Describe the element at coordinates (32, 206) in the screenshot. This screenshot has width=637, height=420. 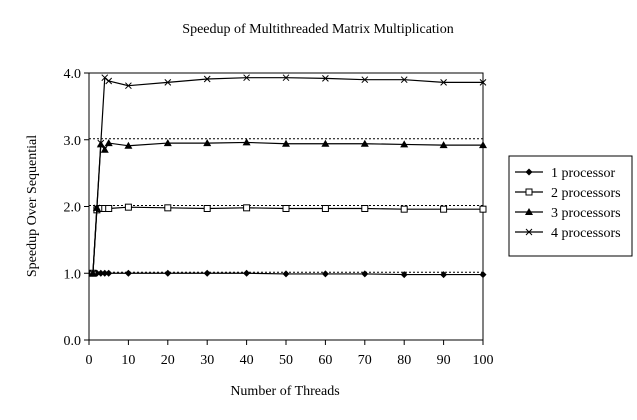
I see `y-axis-label: Speedup Over Sequential` at that location.